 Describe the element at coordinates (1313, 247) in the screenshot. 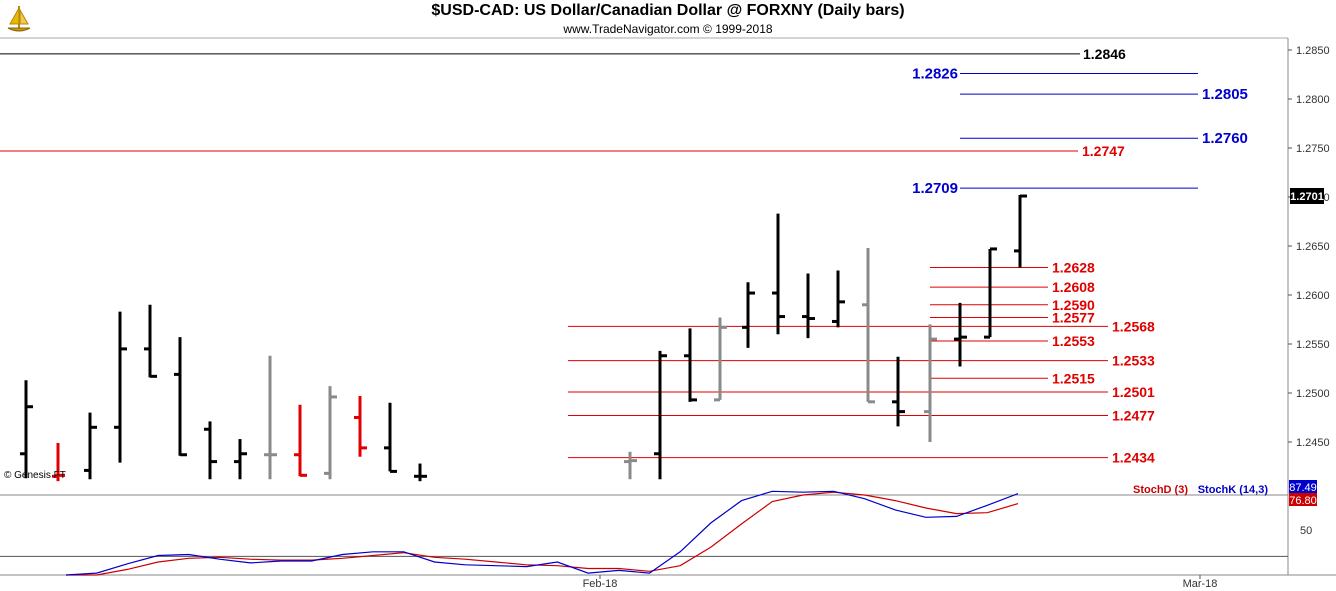

I see `price-axis-tick-label: 1.2650` at that location.